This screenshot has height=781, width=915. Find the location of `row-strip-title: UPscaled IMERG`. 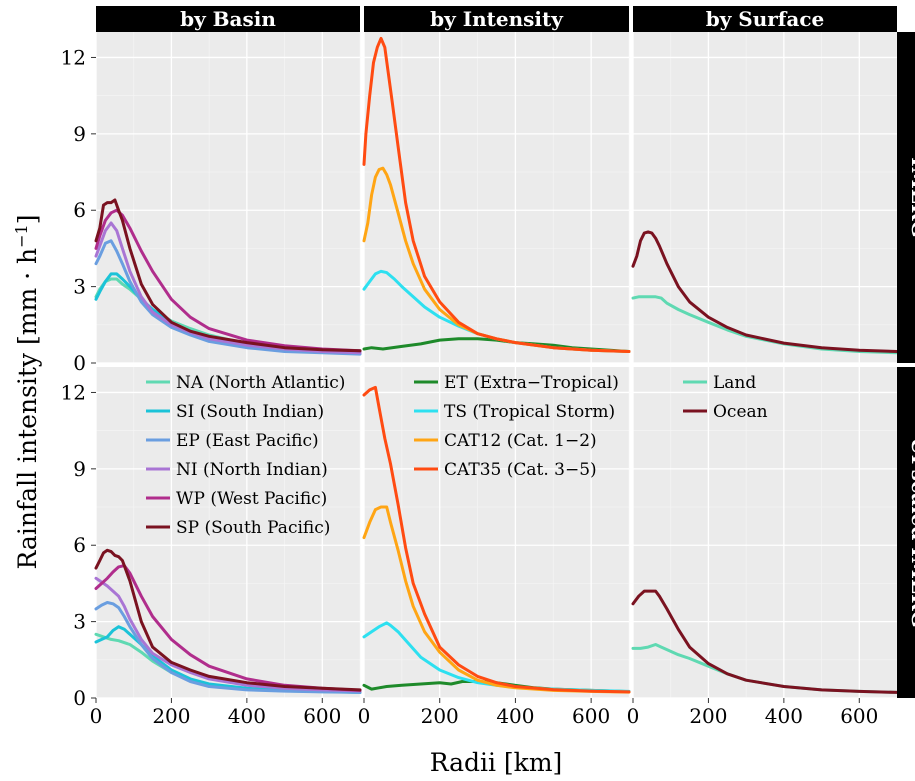

row-strip-title: UPscaled IMERG is located at coordinates (911, 532).